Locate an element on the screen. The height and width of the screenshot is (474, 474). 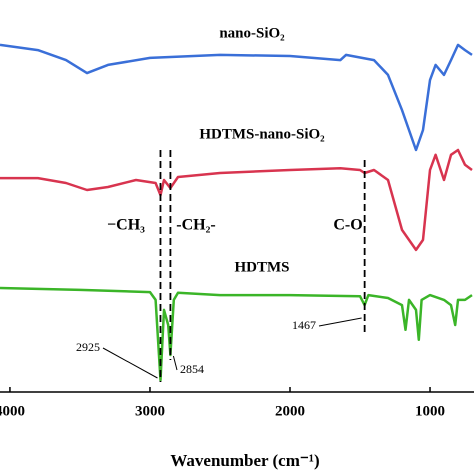
x-axis-label: Wavenumber (cm⁻¹) is located at coordinates (244, 460).